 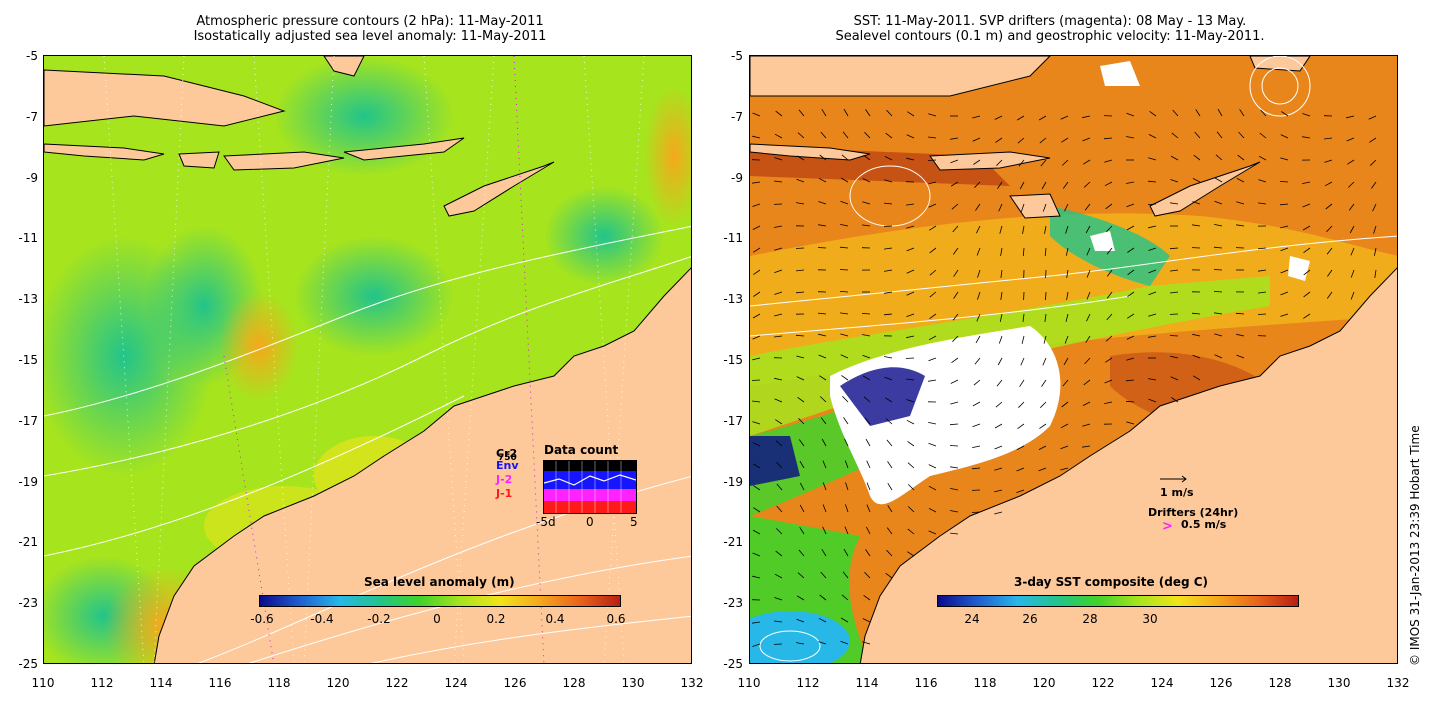 What do you see at coordinates (32, 56) in the screenshot?
I see `y-tick-label: -5` at bounding box center [32, 56].